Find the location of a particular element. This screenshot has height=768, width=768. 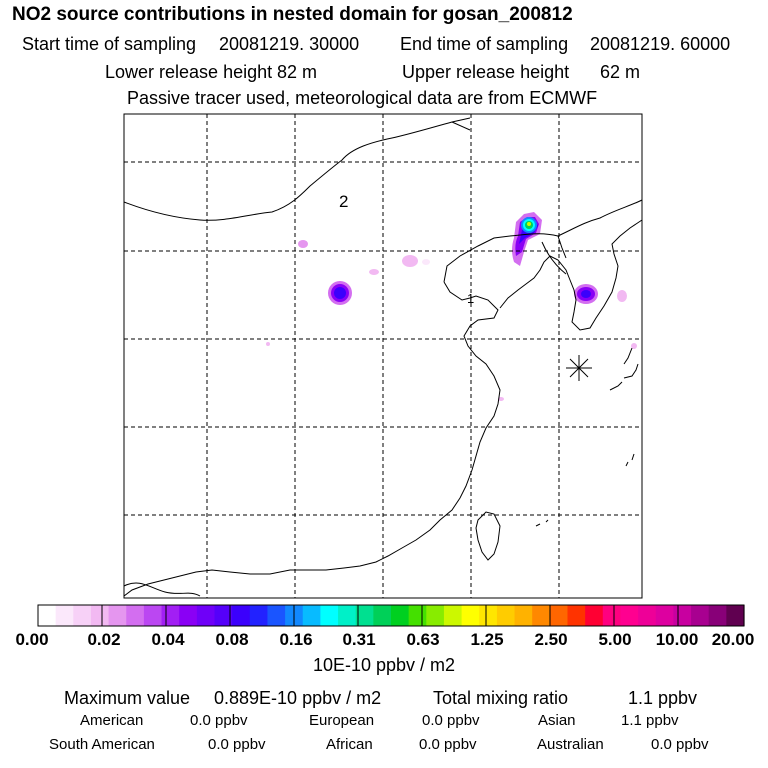

concentration-plumes is located at coordinates (451, 306).